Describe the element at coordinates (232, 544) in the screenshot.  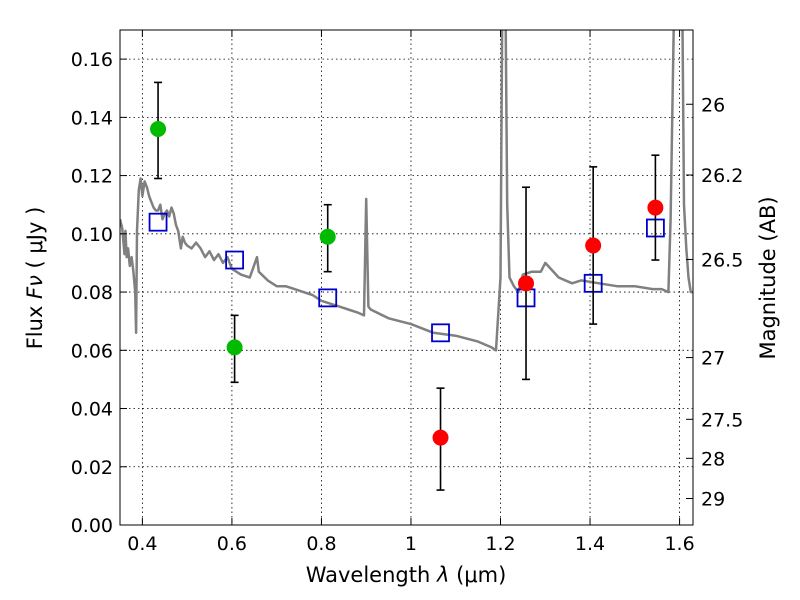
I see `x-tick-label: 0.6` at that location.